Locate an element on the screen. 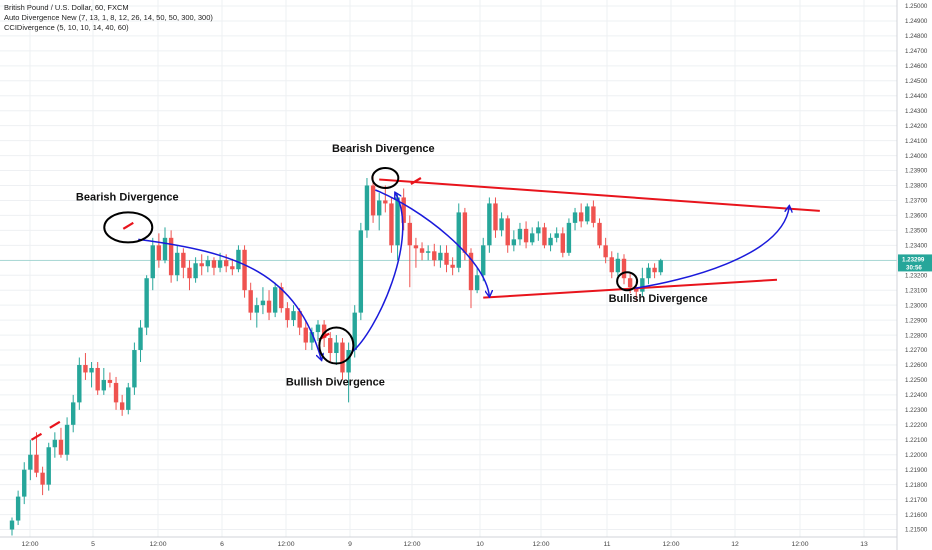 The height and width of the screenshot is (550, 932). price-tick-label: 1.23700 is located at coordinates (916, 201).